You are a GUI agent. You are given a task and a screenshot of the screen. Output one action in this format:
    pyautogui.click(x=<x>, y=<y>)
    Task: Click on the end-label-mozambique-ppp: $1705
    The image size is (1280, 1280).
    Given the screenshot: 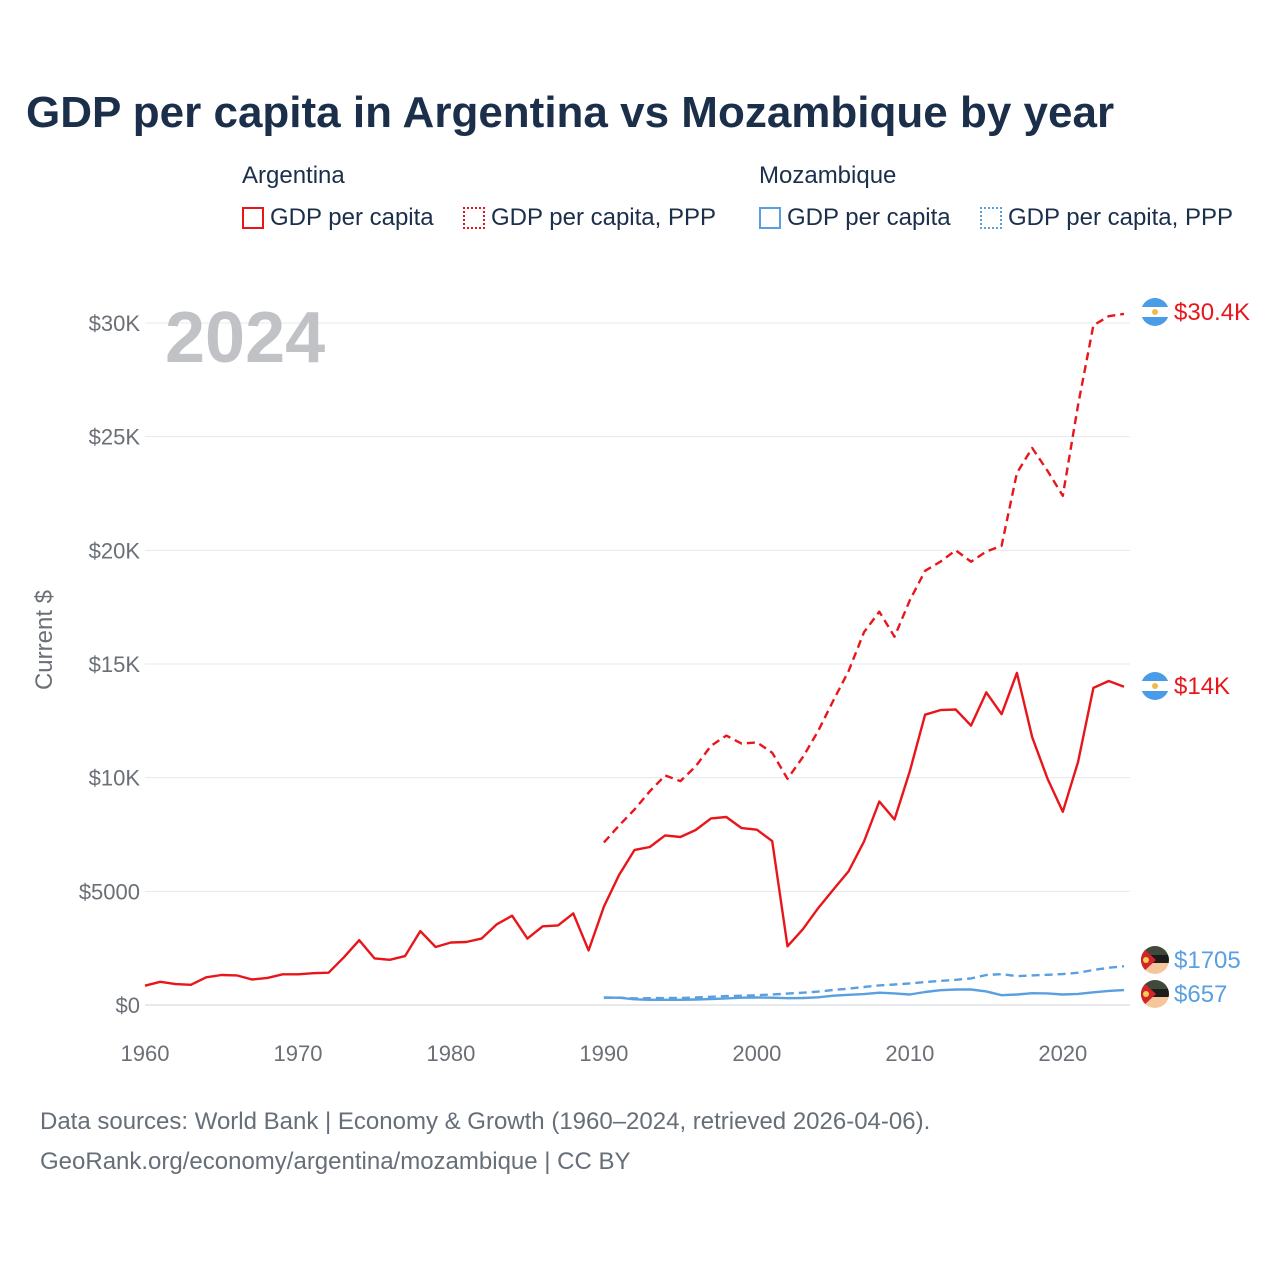 What is the action you would take?
    pyautogui.click(x=1207, y=960)
    